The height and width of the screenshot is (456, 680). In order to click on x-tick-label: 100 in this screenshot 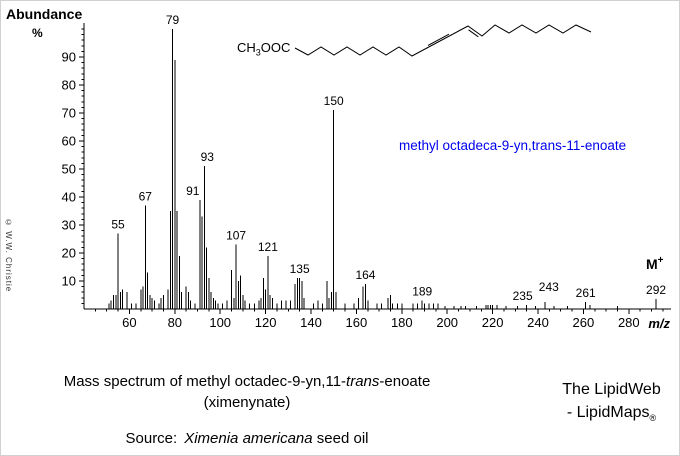, I will do `click(220, 322)`.